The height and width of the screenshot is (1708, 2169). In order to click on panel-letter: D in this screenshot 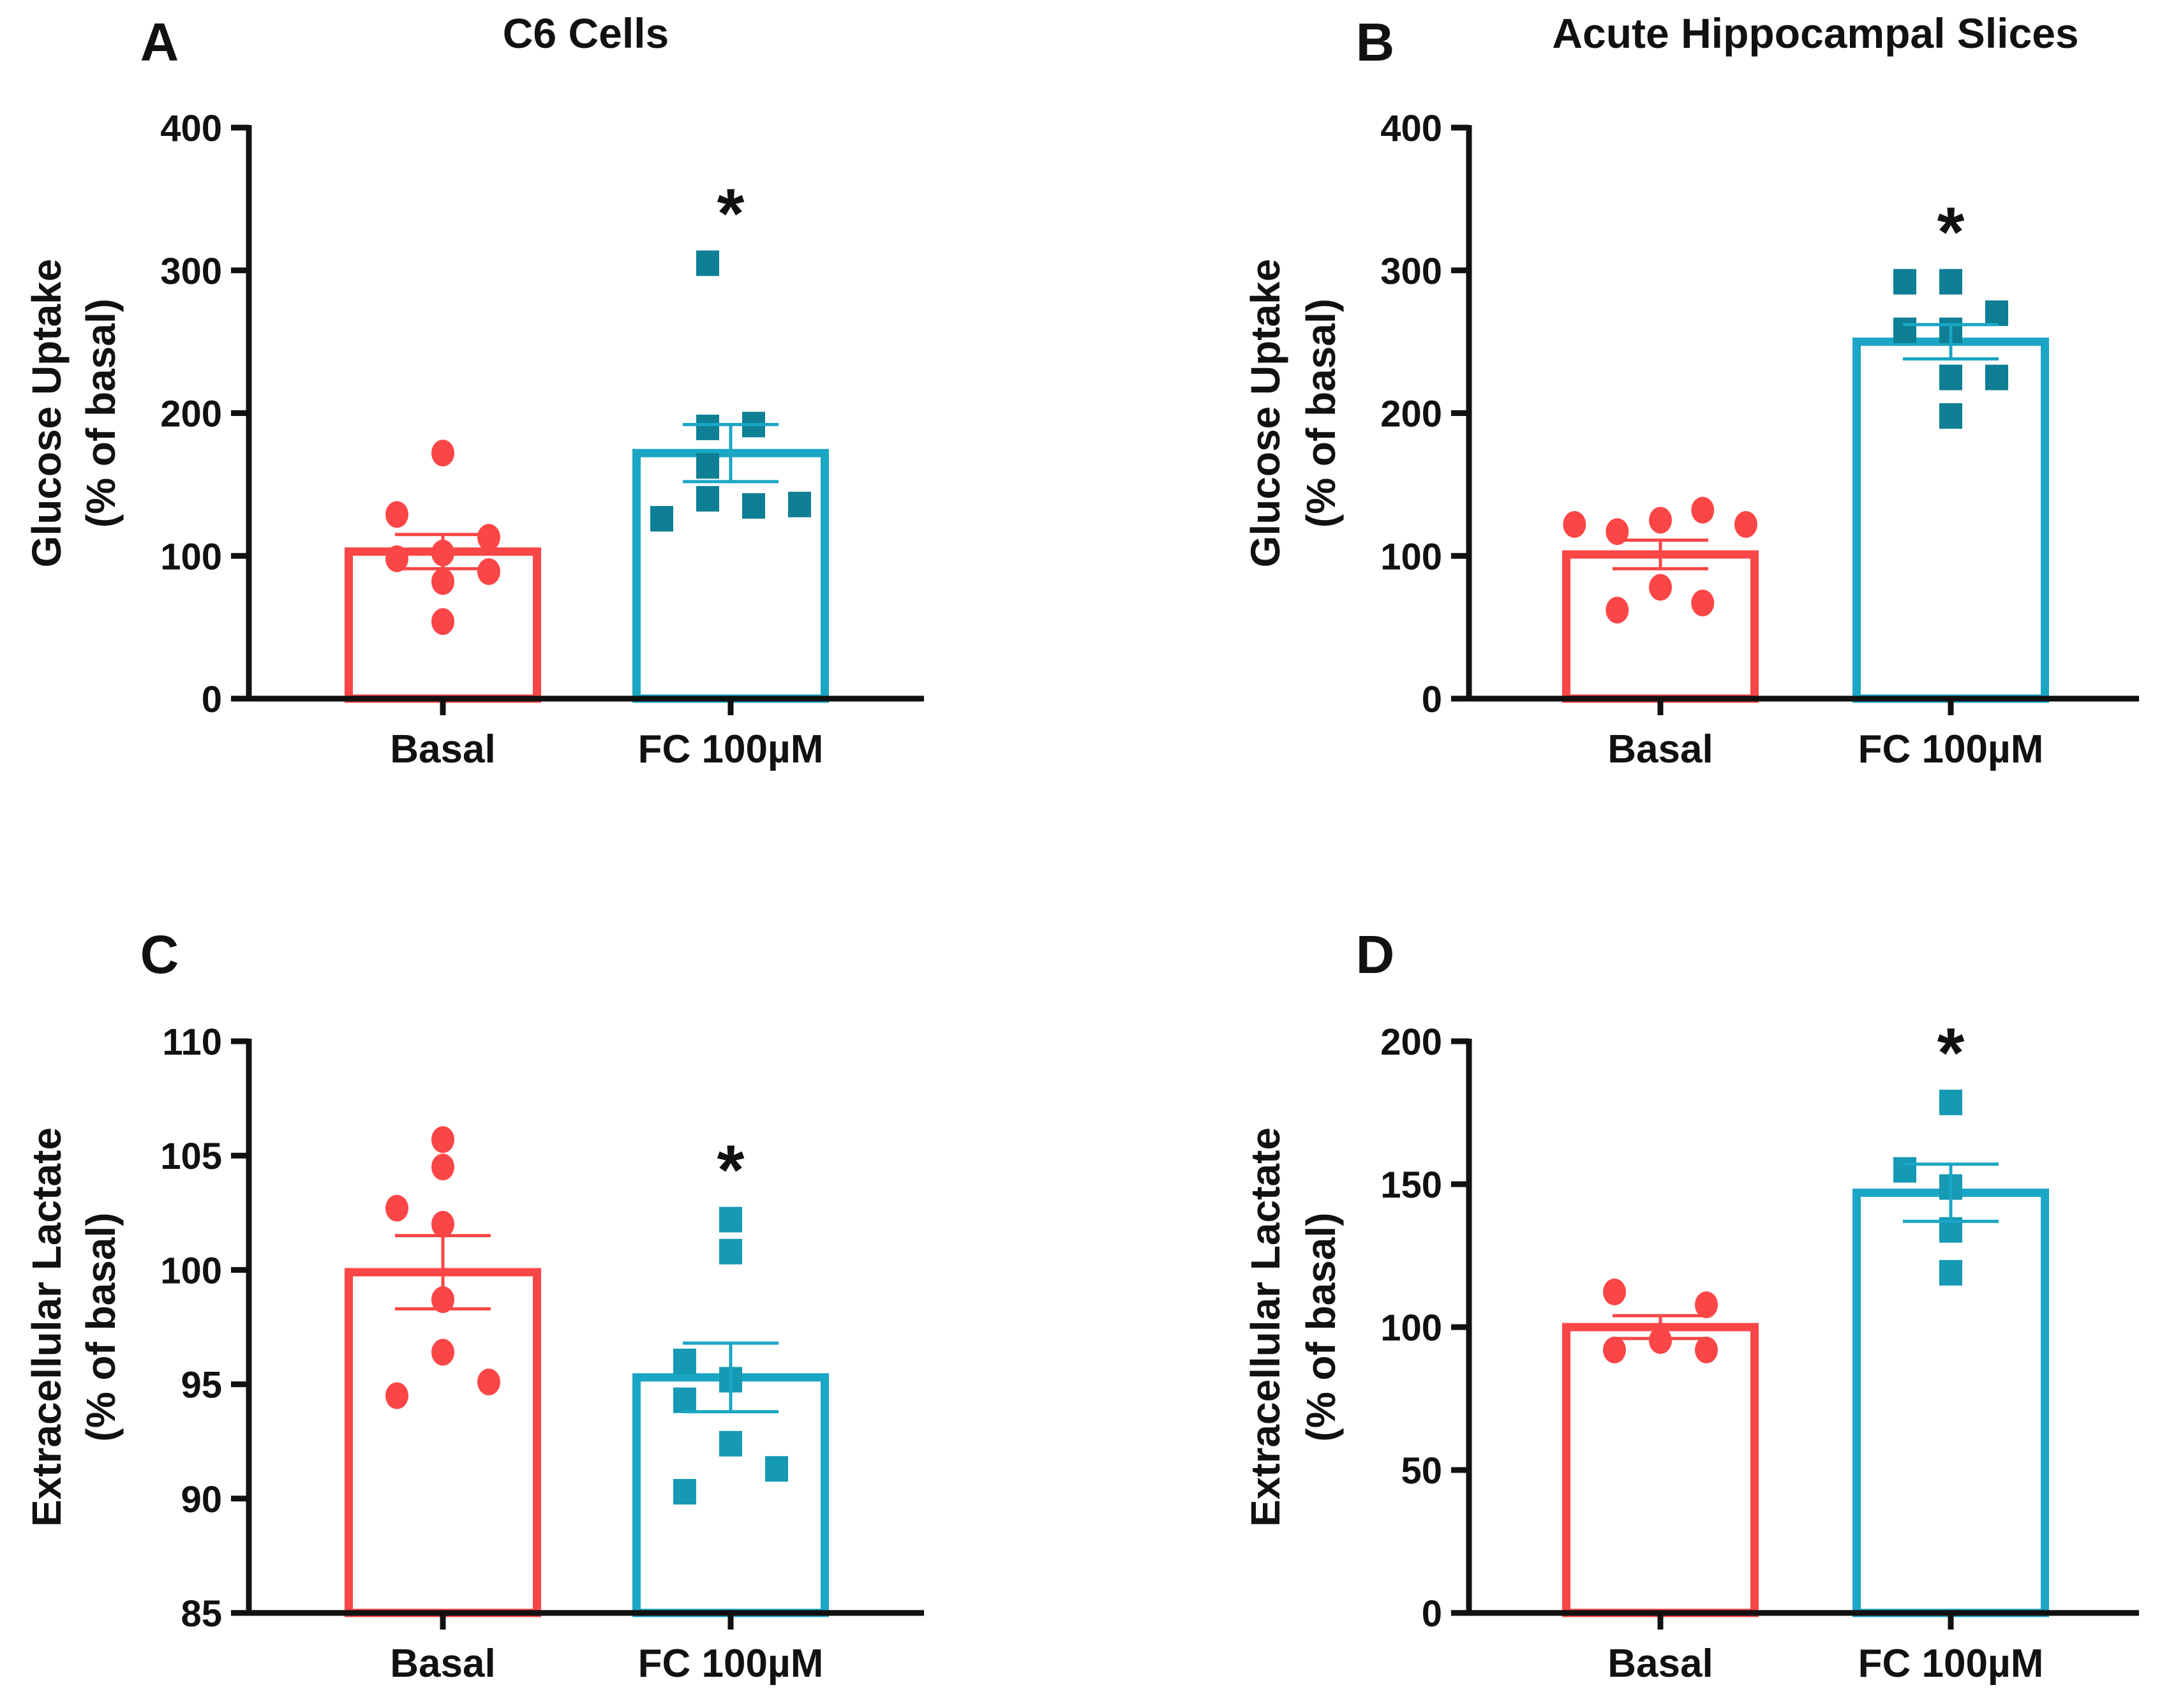, I will do `click(1375, 955)`.